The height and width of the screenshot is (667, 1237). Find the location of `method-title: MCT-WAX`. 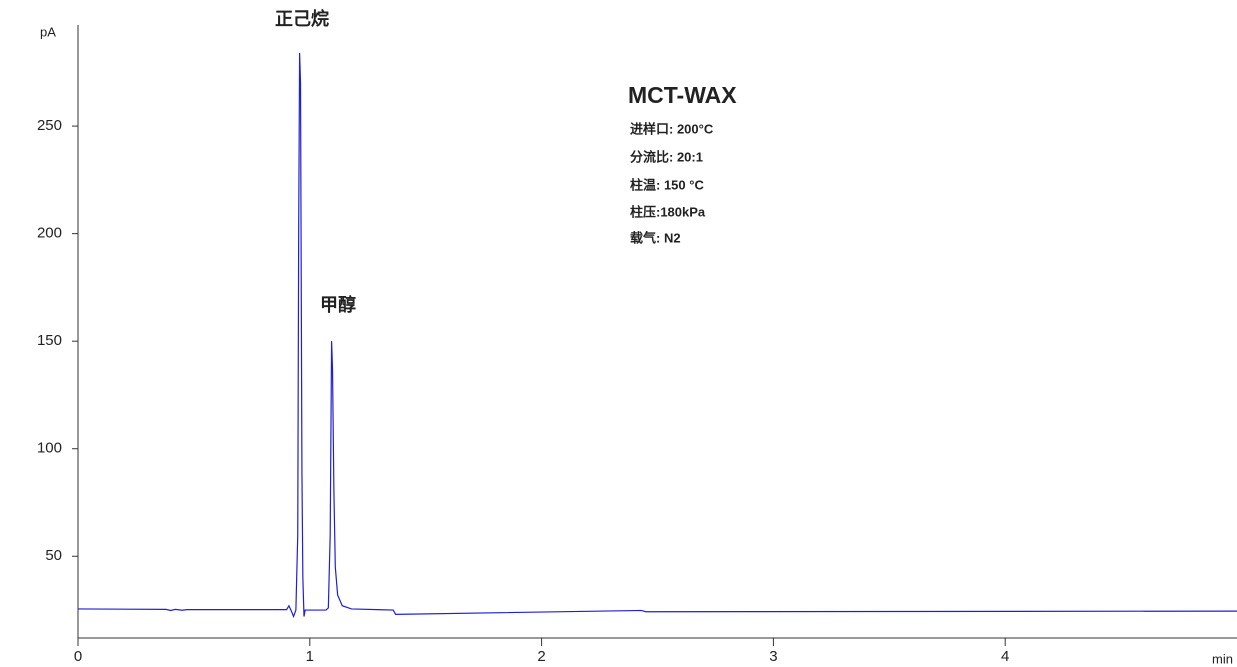

method-title: MCT-WAX is located at coordinates (682, 95).